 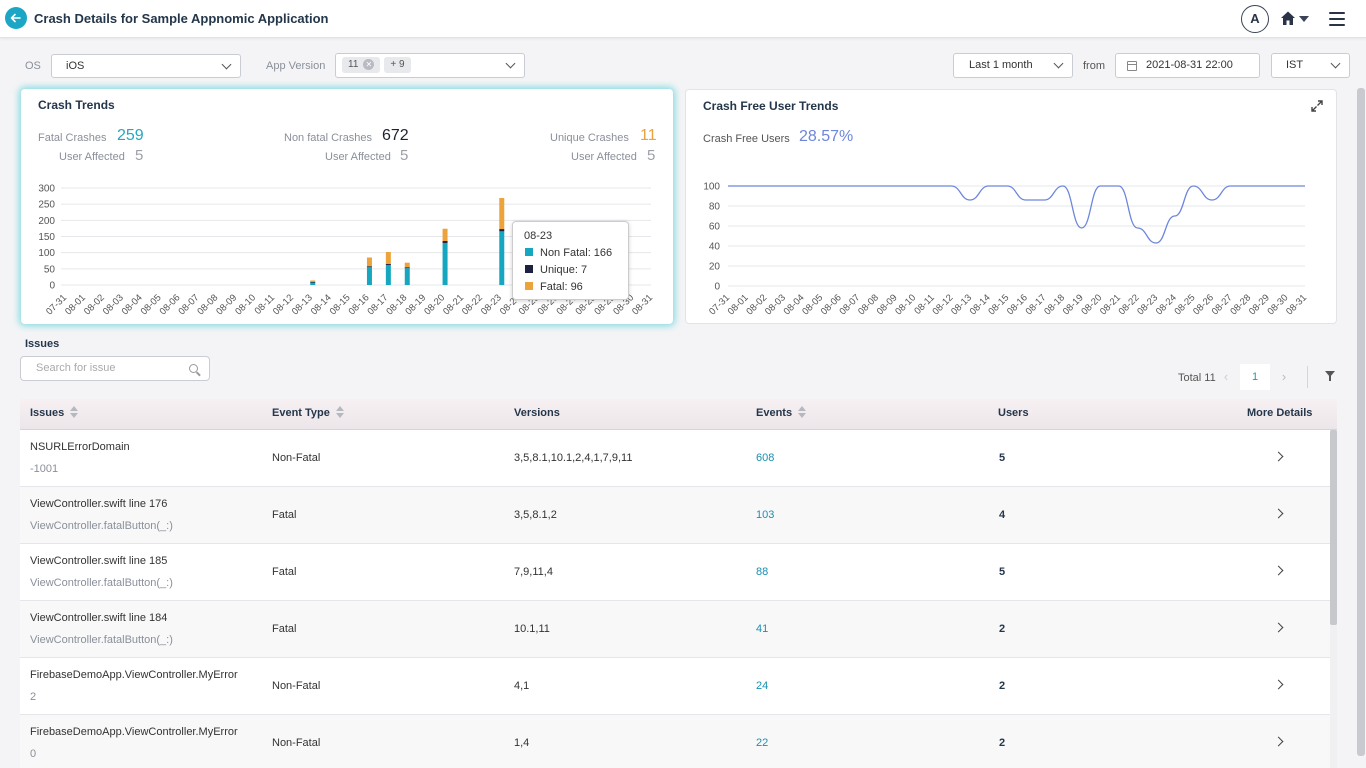 I want to click on fatal-users-value: 5, so click(x=139, y=155).